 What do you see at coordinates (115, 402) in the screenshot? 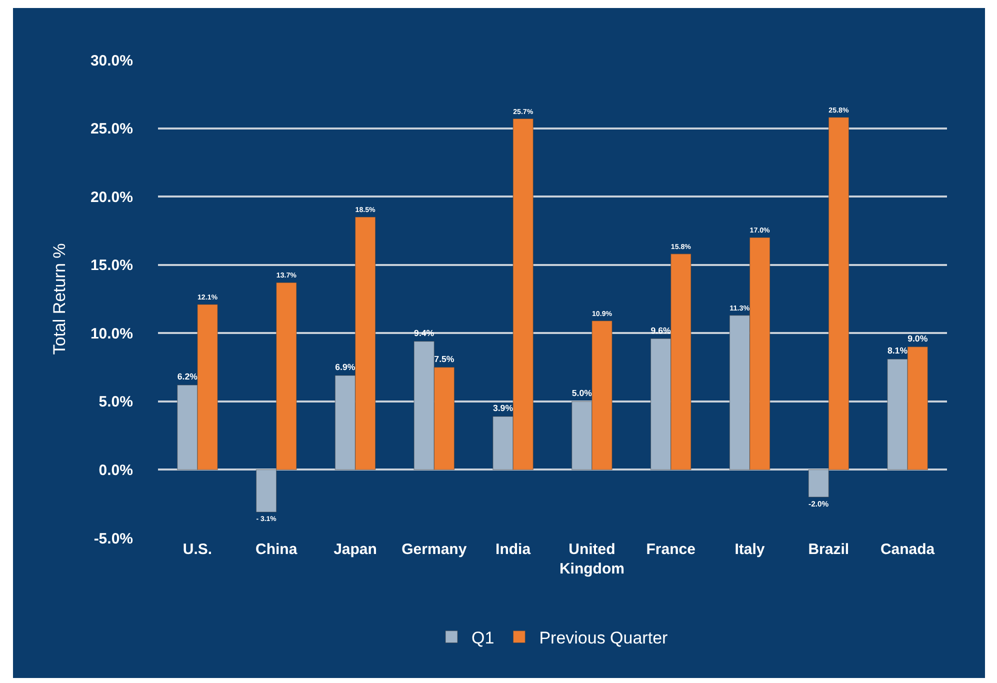
I see `y-tick-label: 5.0%` at bounding box center [115, 402].